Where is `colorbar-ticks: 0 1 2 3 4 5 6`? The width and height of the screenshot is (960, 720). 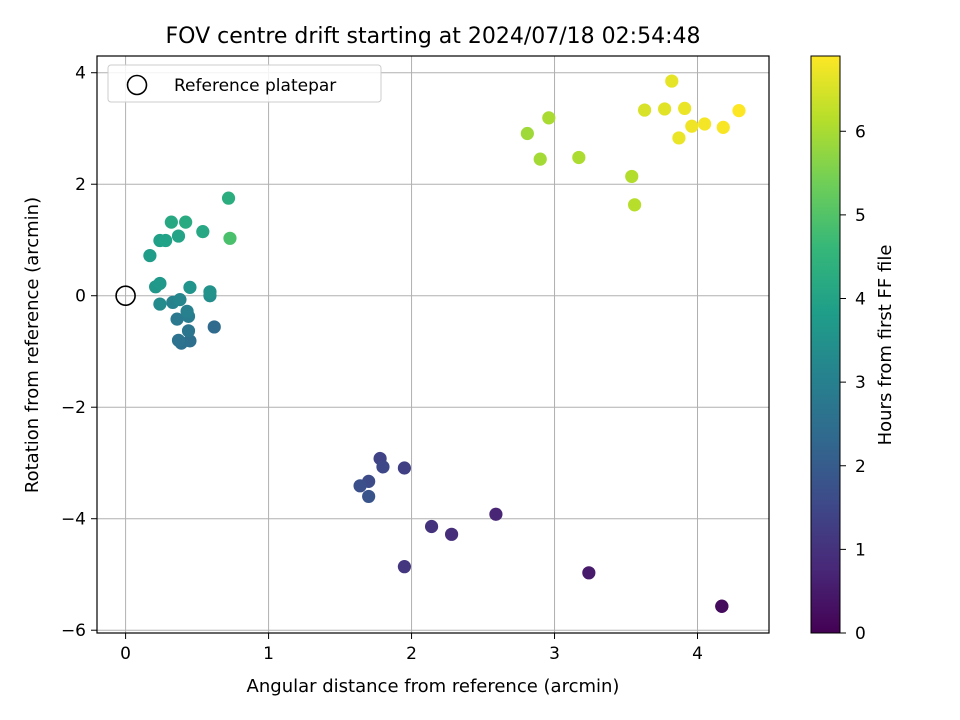 colorbar-ticks: 0 1 2 3 4 5 6 is located at coordinates (853, 383).